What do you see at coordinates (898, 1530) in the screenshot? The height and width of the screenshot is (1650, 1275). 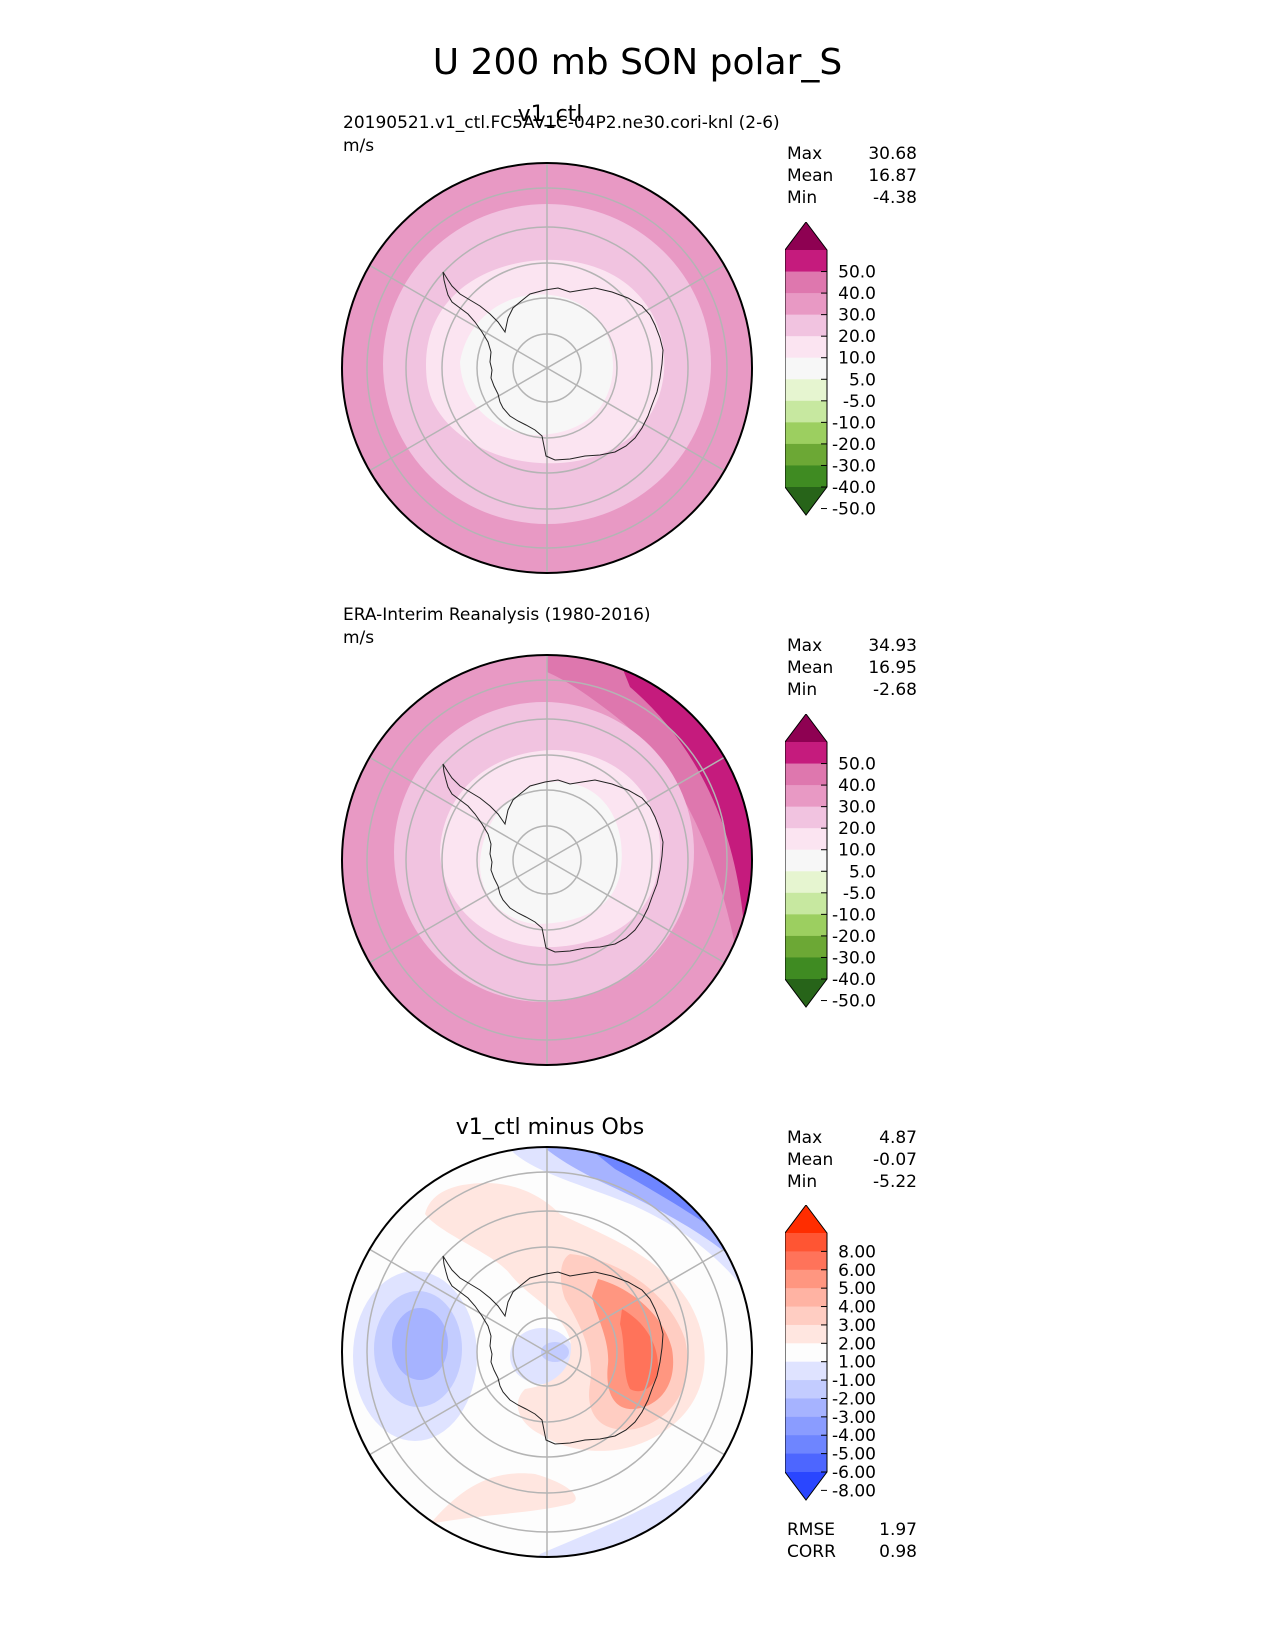 I see `rmse-value: 1.97` at bounding box center [898, 1530].